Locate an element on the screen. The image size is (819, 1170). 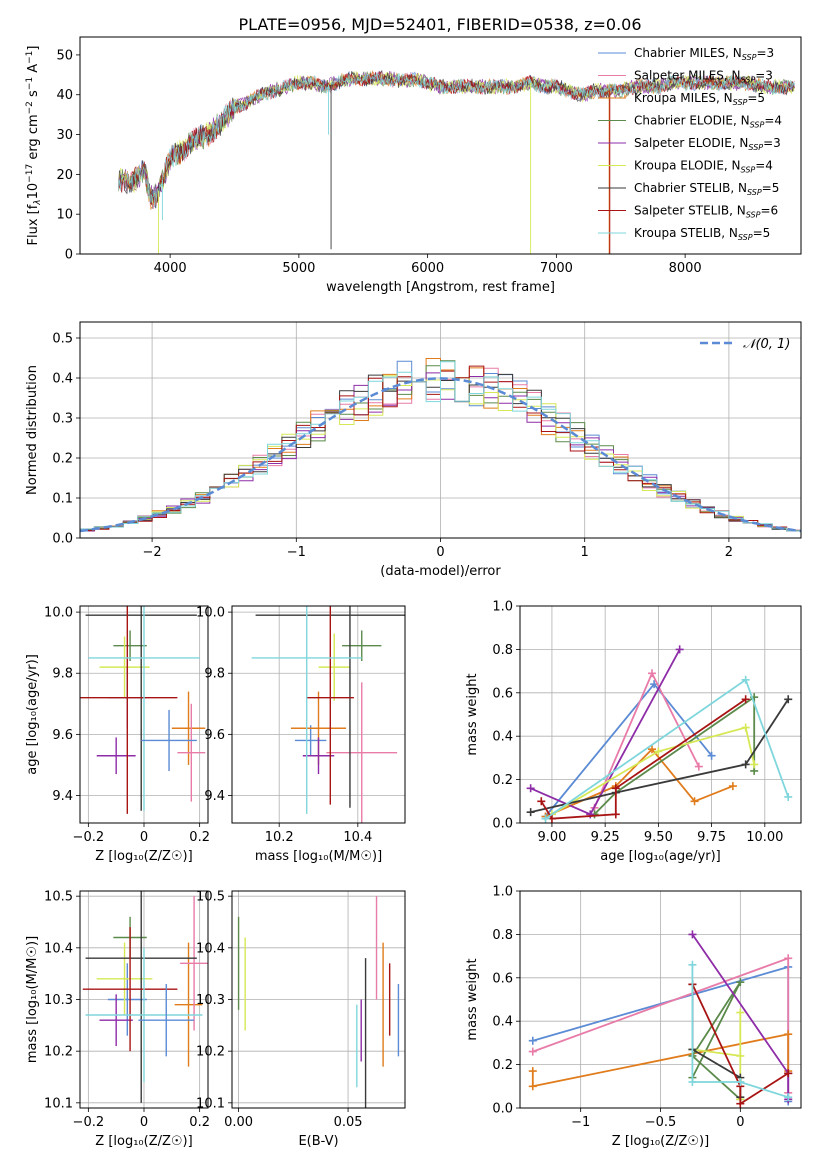
y-label-part: erg cm is located at coordinates (33, 138).